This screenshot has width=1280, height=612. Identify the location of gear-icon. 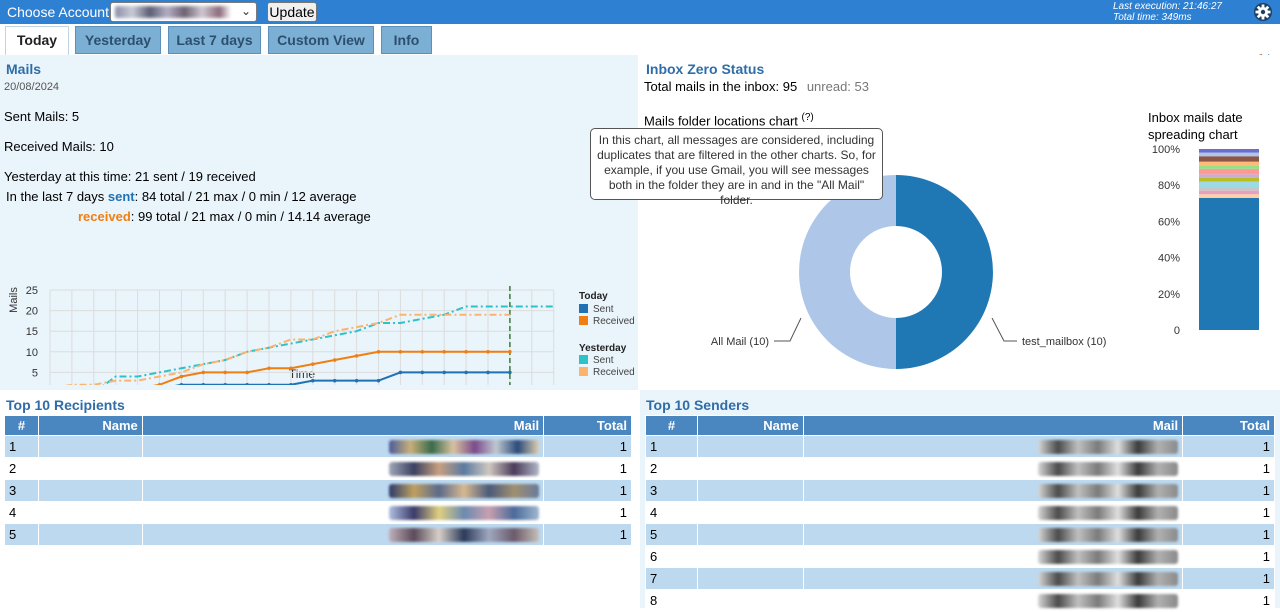
(1263, 12).